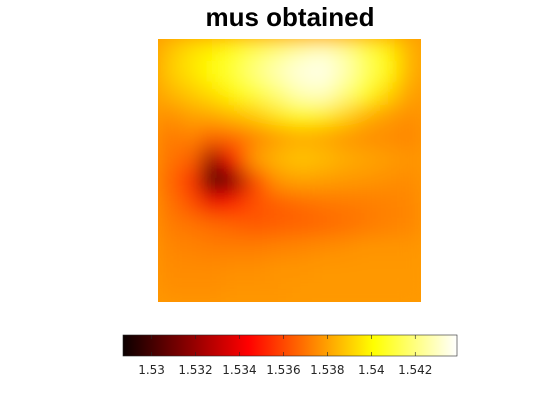  I want to click on colorbar-tick-label: 1.538, so click(327, 370).